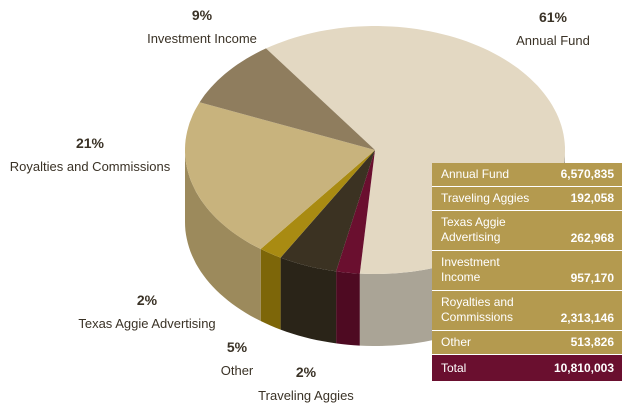 This screenshot has width=622, height=405. Describe the element at coordinates (90, 143) in the screenshot. I see `slice-percent: 21%` at that location.